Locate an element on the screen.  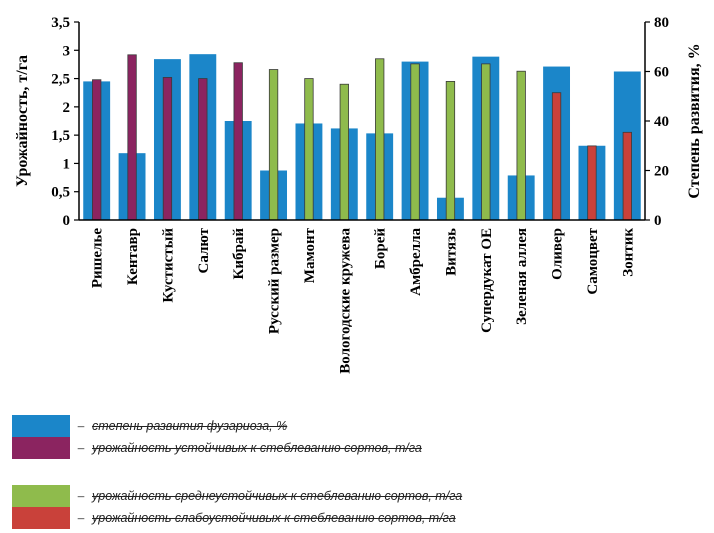
category-label: Мамонт is located at coordinates (310, 255).